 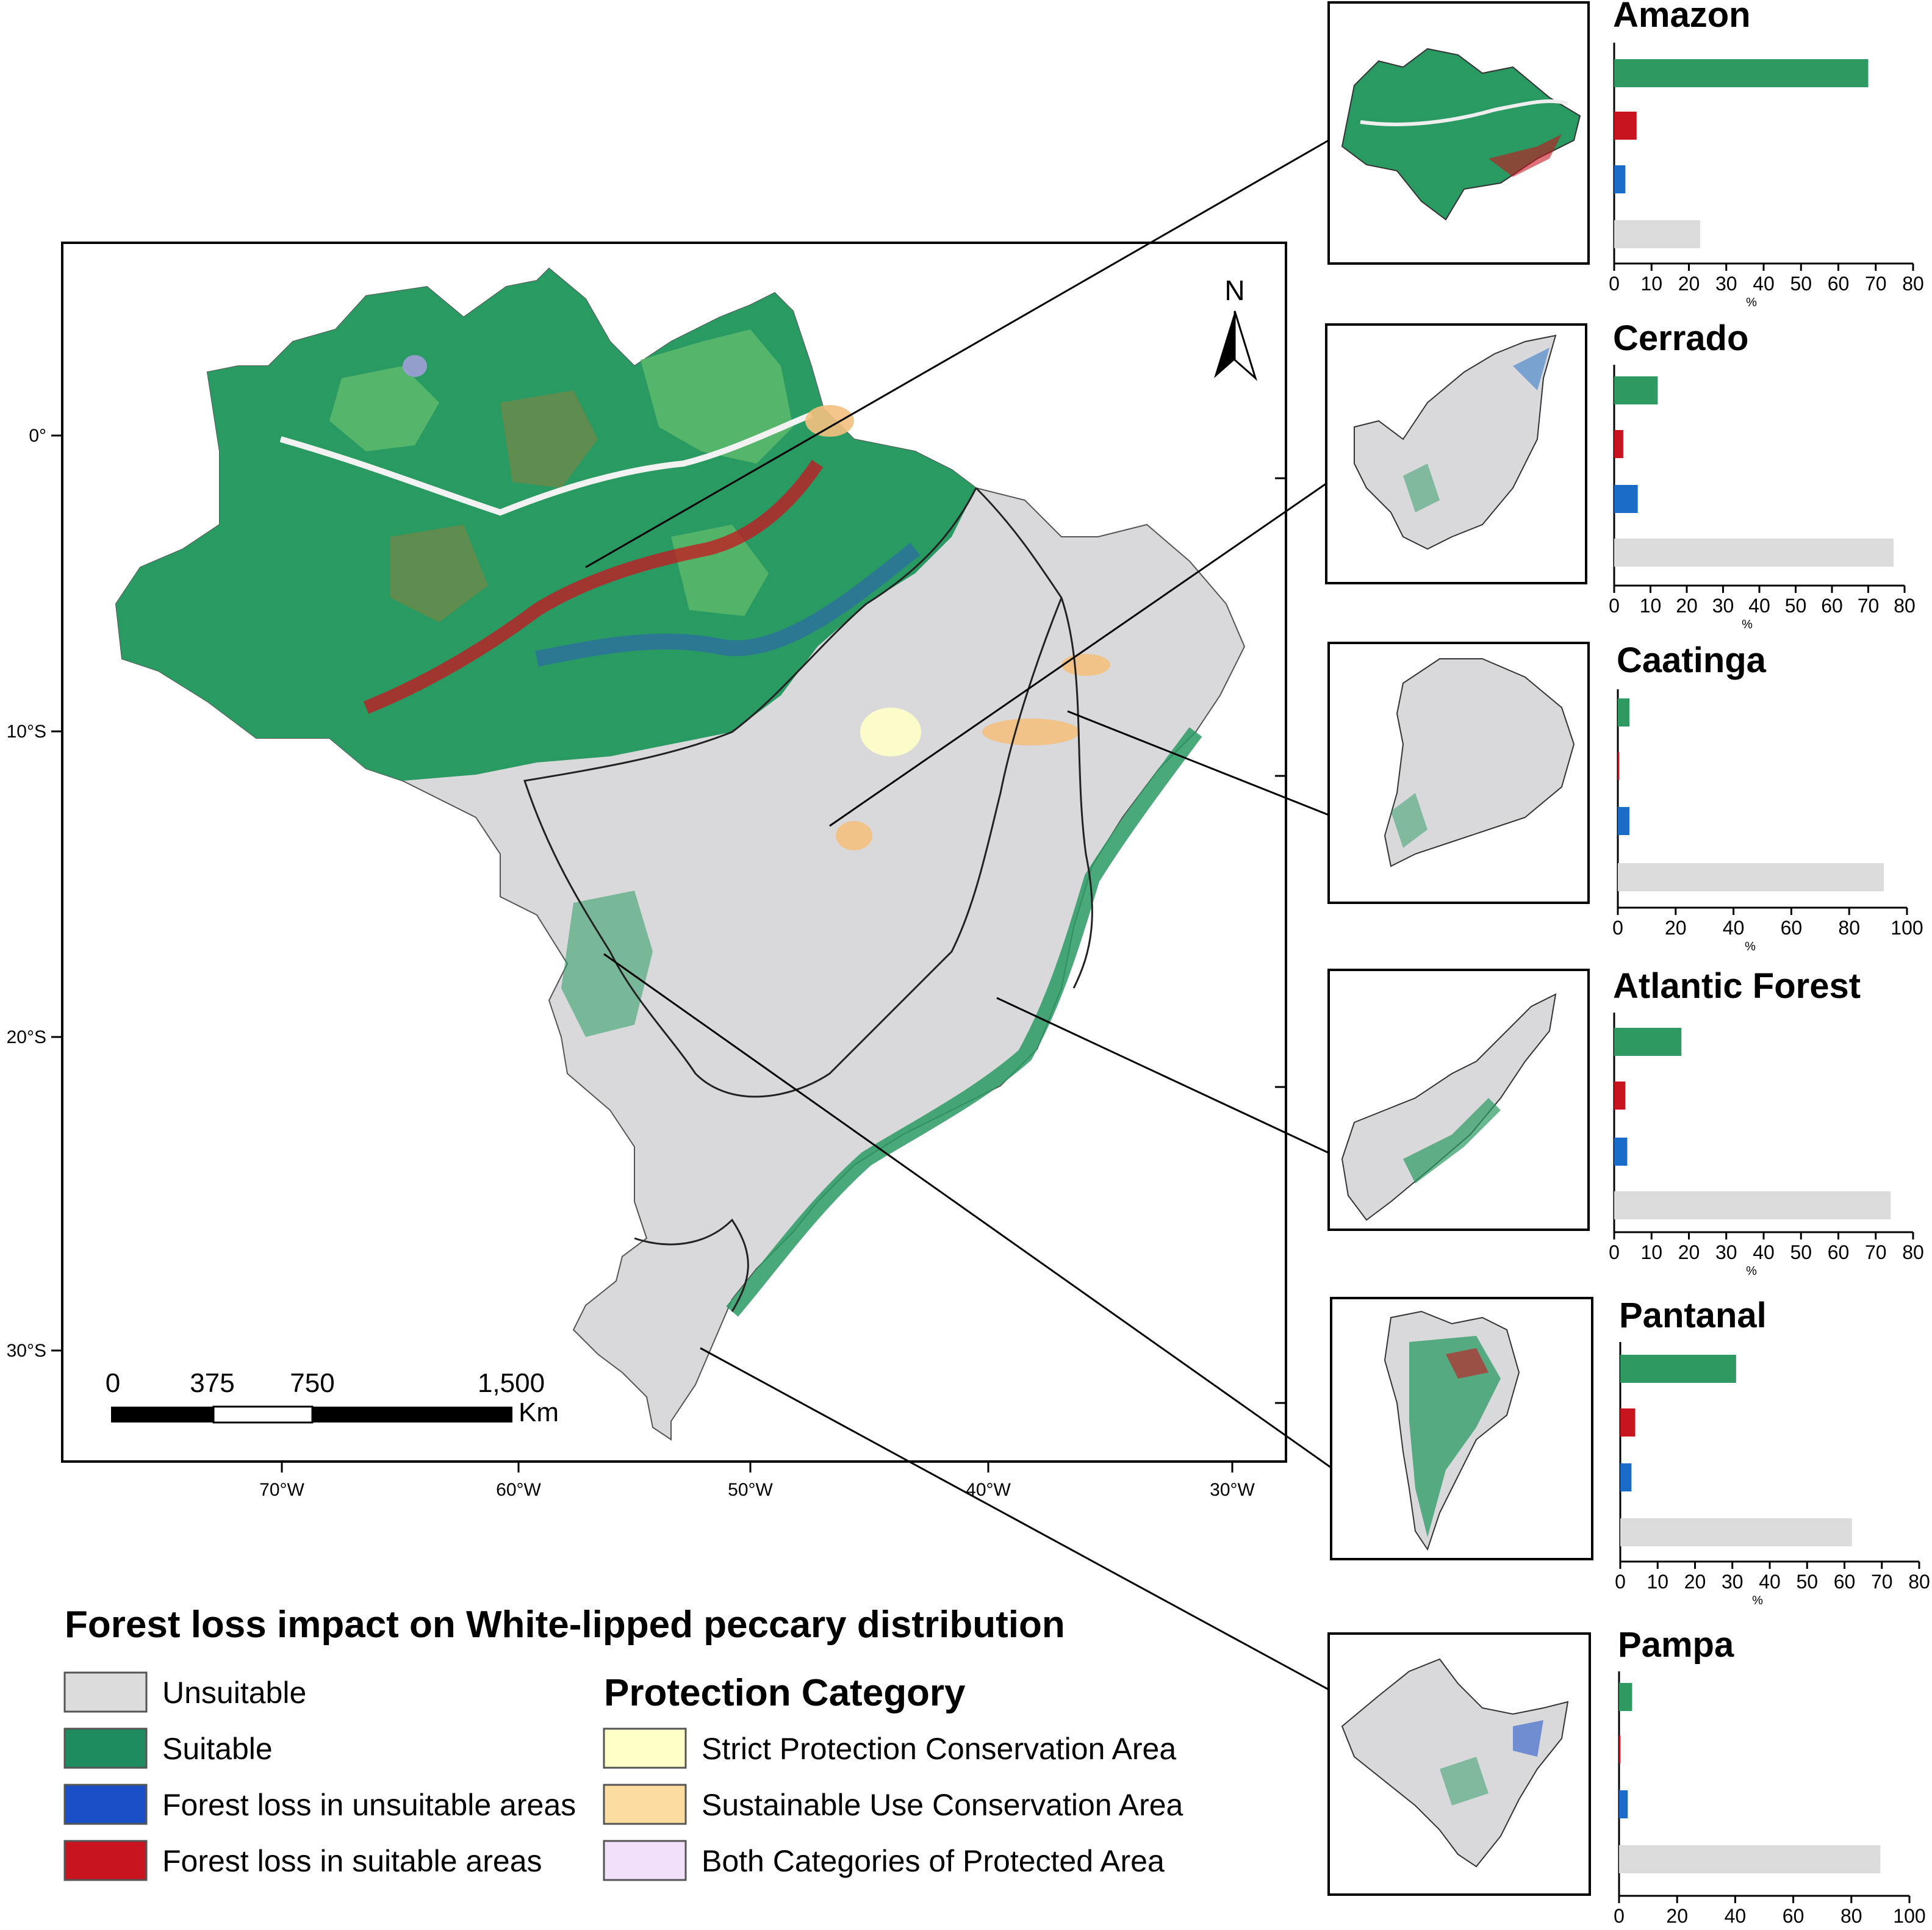 What do you see at coordinates (1680, 338) in the screenshot?
I see `chart-title: Cerrado` at bounding box center [1680, 338].